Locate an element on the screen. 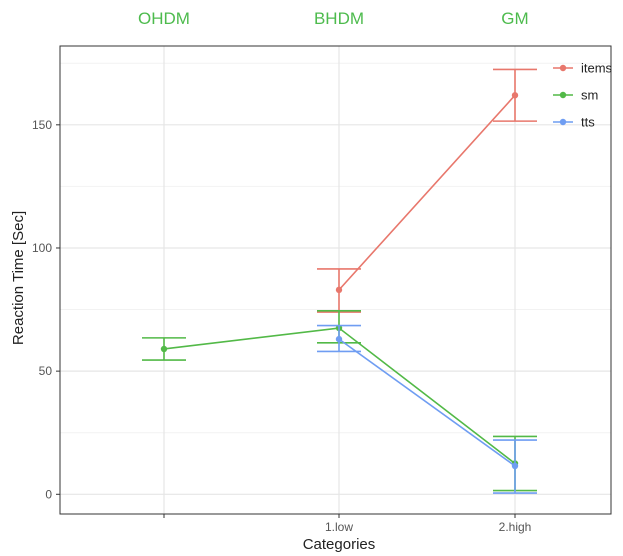 The height and width of the screenshot is (556, 623). y-tick-label: 0 is located at coordinates (48, 494).